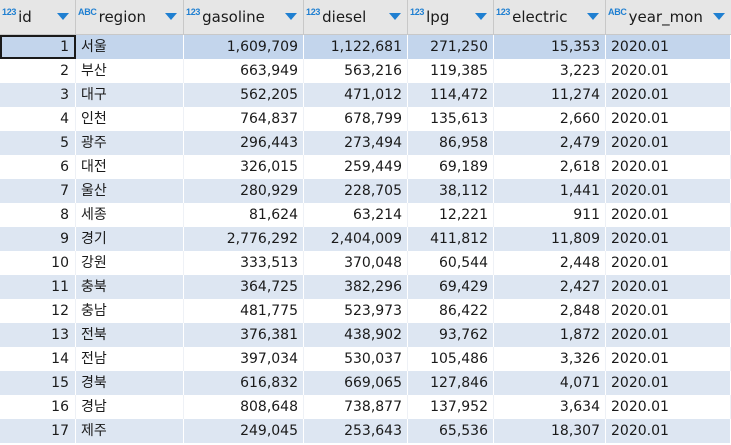 The image size is (731, 445). What do you see at coordinates (38, 167) in the screenshot?
I see `cell-id: 6` at bounding box center [38, 167].